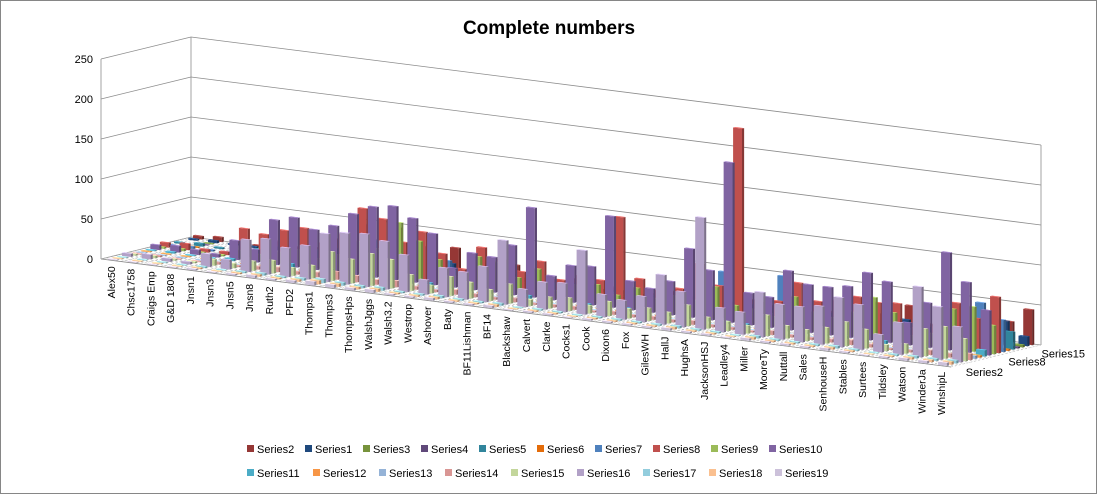  I want to click on x-tick-label: Miller, so click(744, 359).